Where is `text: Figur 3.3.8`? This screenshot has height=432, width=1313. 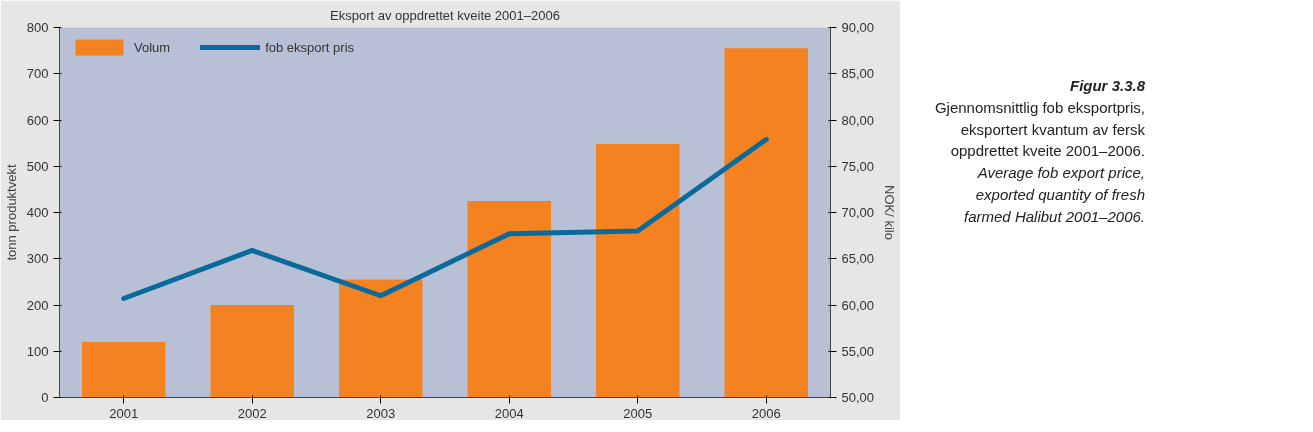
text: Figur 3.3.8 is located at coordinates (1106, 86).